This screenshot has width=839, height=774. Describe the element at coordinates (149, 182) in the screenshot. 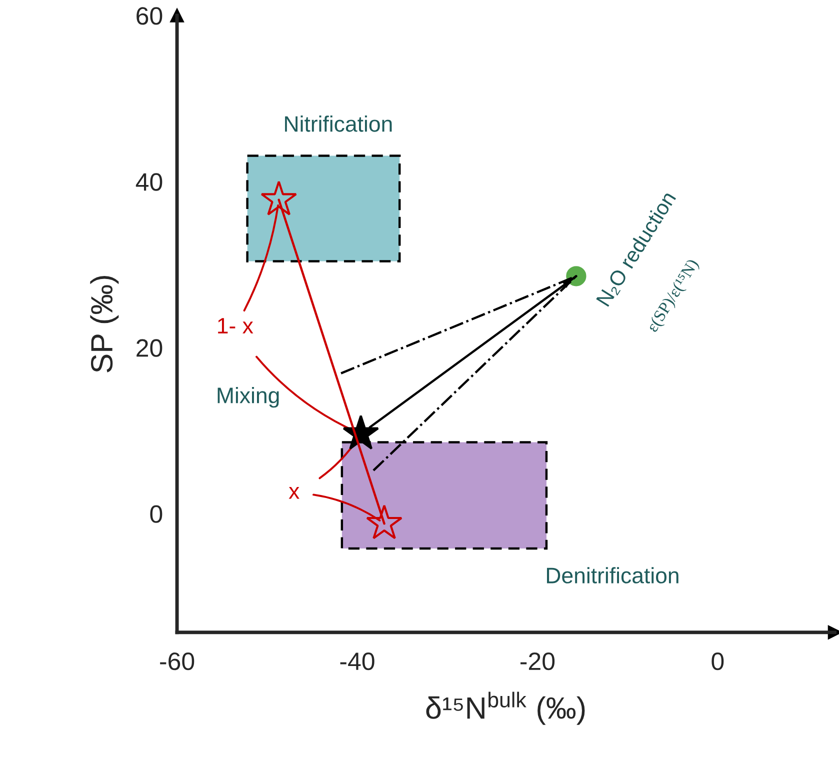

I see `y-tick-label: 40` at that location.